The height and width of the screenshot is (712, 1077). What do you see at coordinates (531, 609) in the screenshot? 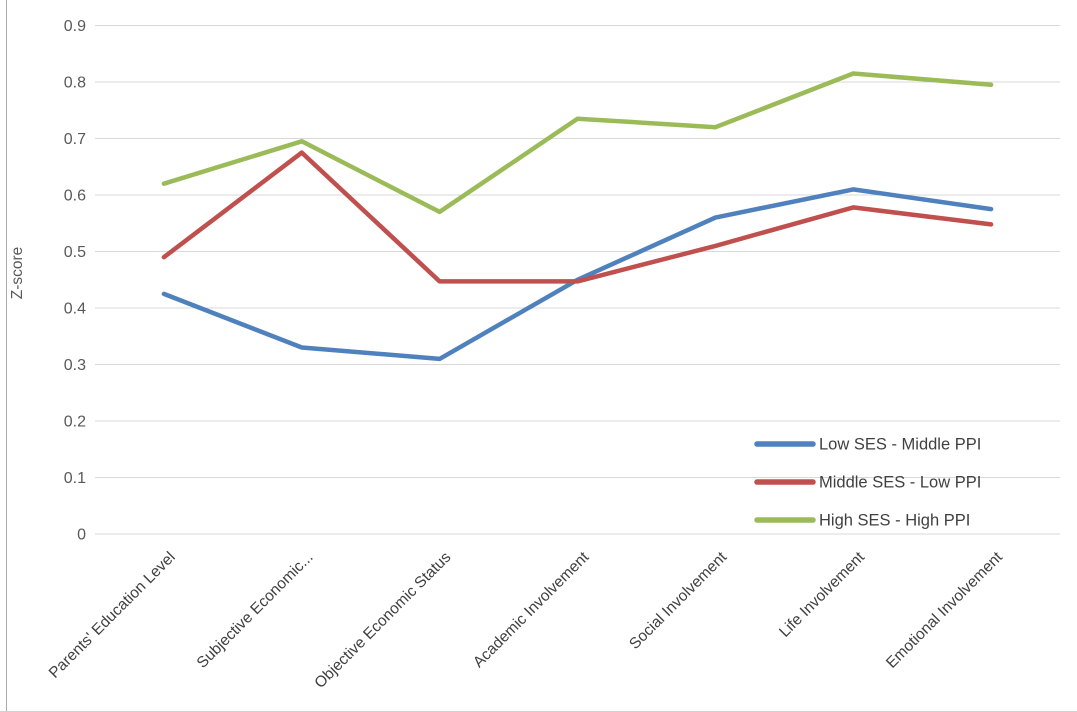
I see `x-axis-label: Academic Involvement` at bounding box center [531, 609].